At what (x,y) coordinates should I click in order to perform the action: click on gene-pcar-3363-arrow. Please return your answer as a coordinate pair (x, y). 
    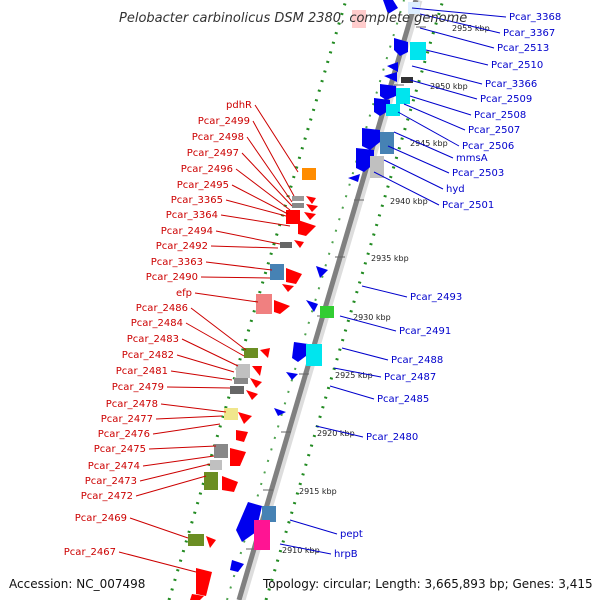
    Looking at the image, I should click on (322, 272).